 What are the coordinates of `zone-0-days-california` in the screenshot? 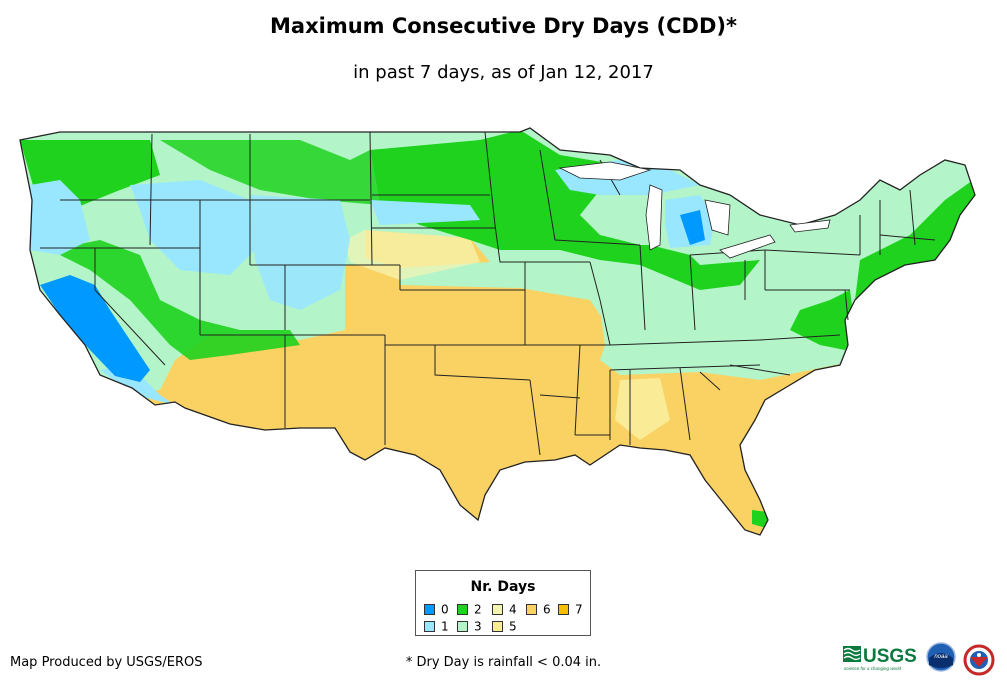 It's located at (95, 328).